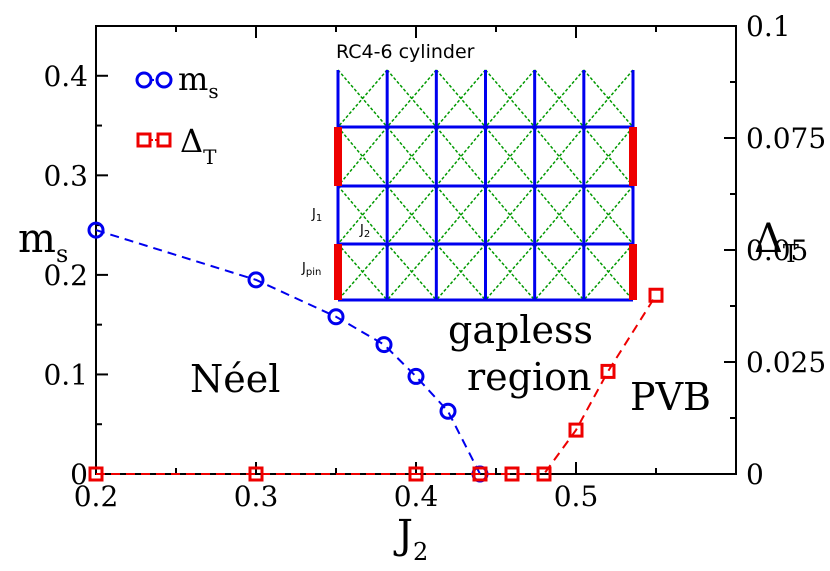  I want to click on inset-jpin-label: Jpin, so click(311, 269).